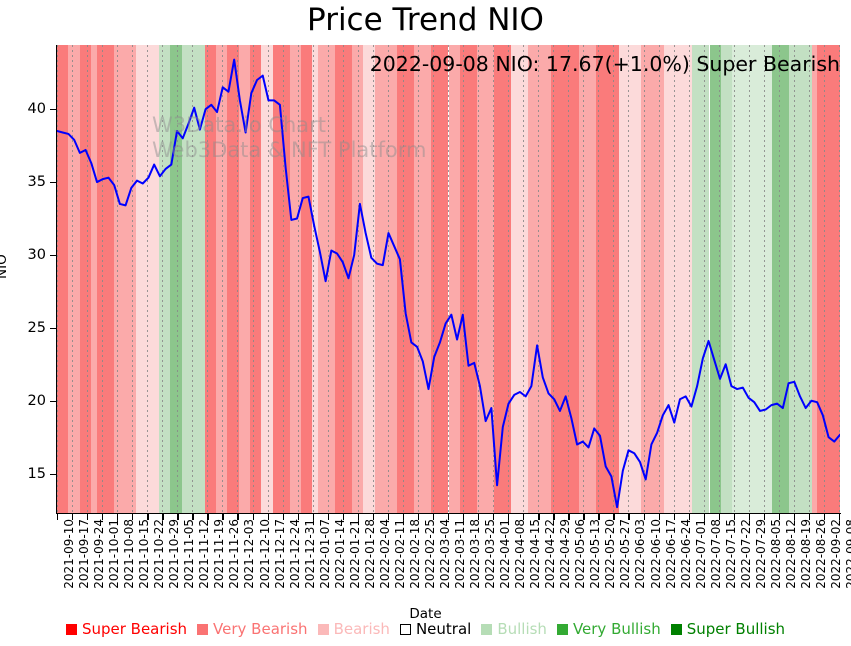 This screenshot has height=646, width=851. Describe the element at coordinates (435, 629) in the screenshot. I see `legend-item-neutral: Neutral` at that location.